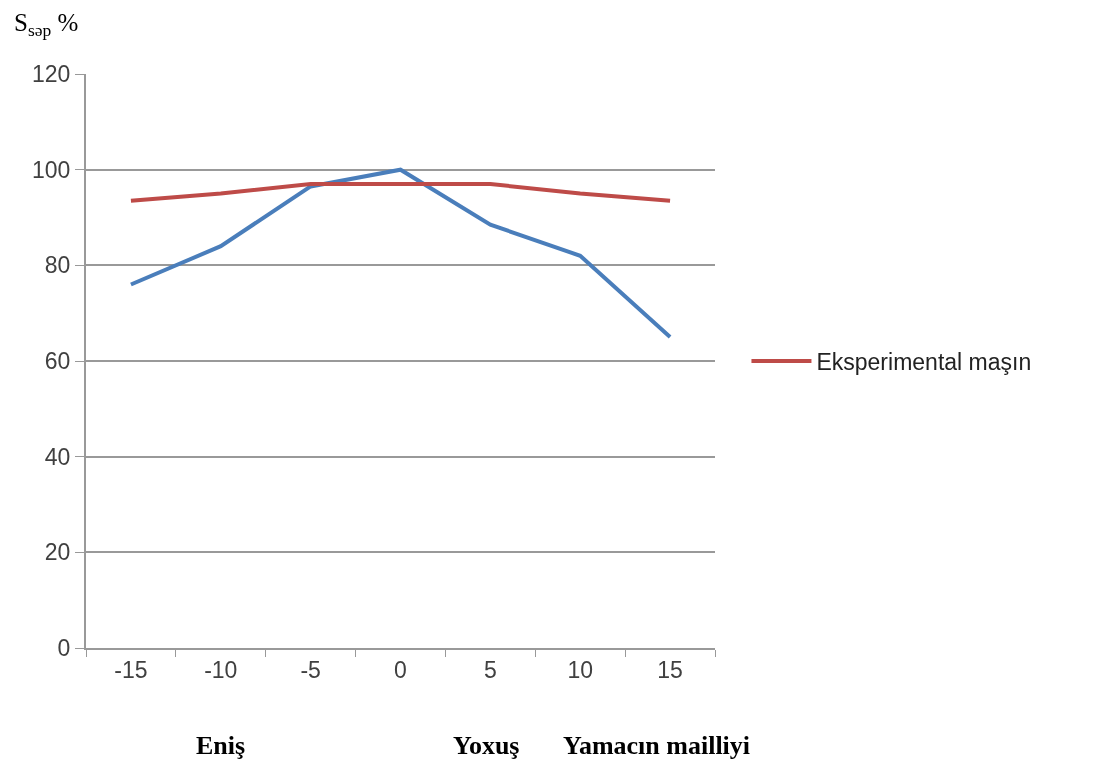  I want to click on y-tick-label: 0, so click(64, 648).